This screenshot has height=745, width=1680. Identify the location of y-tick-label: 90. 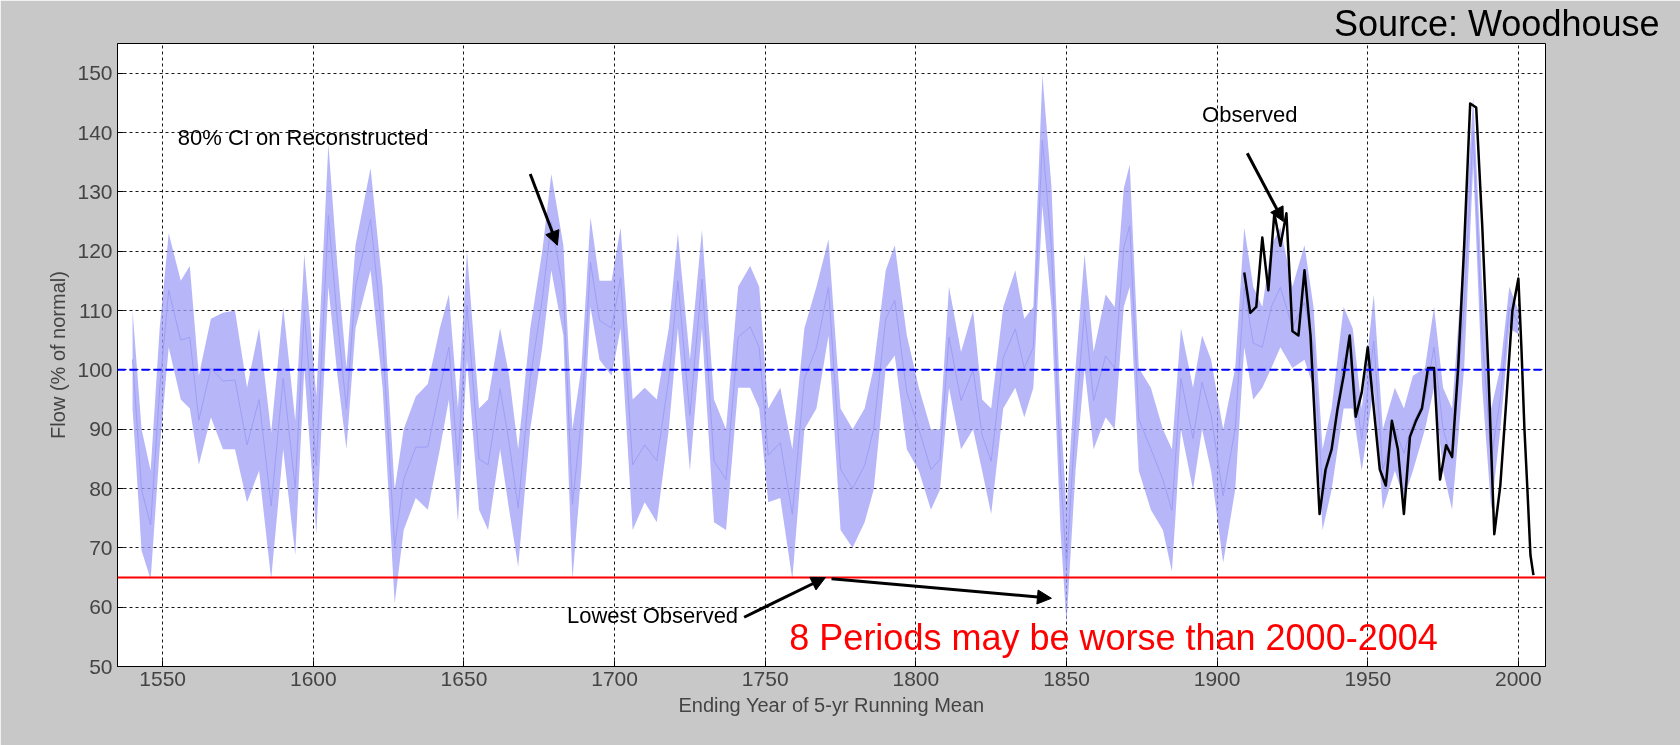
(101, 429).